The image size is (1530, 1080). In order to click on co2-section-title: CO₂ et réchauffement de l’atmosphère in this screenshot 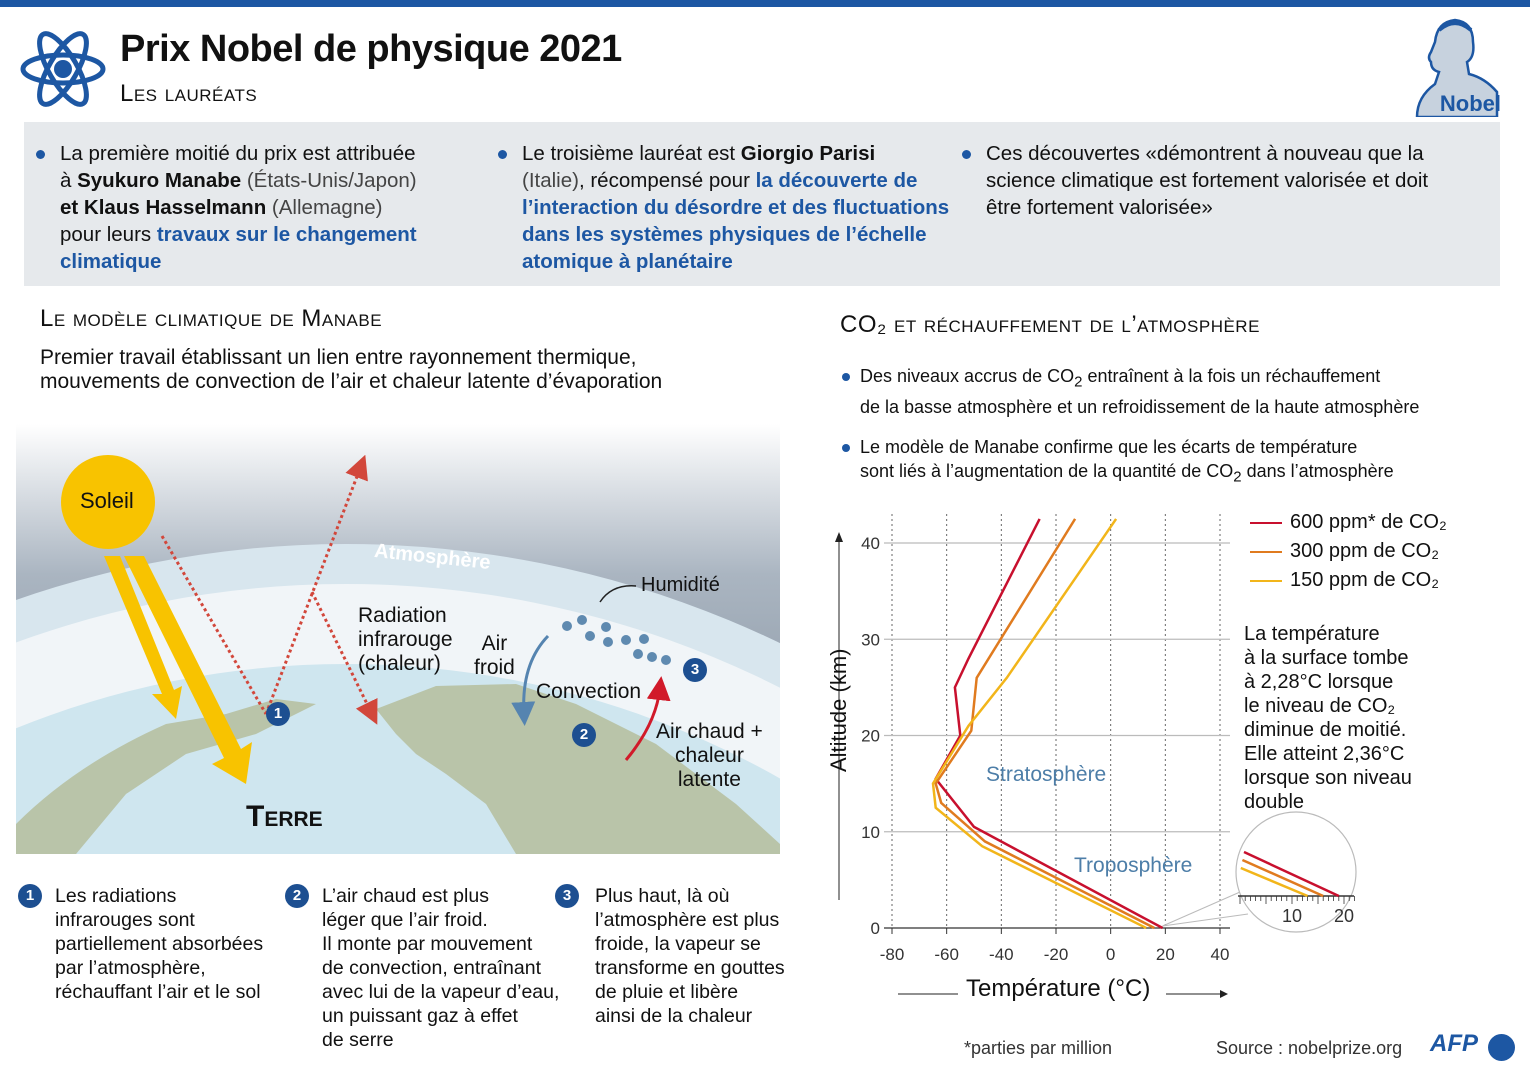, I will do `click(1050, 324)`.